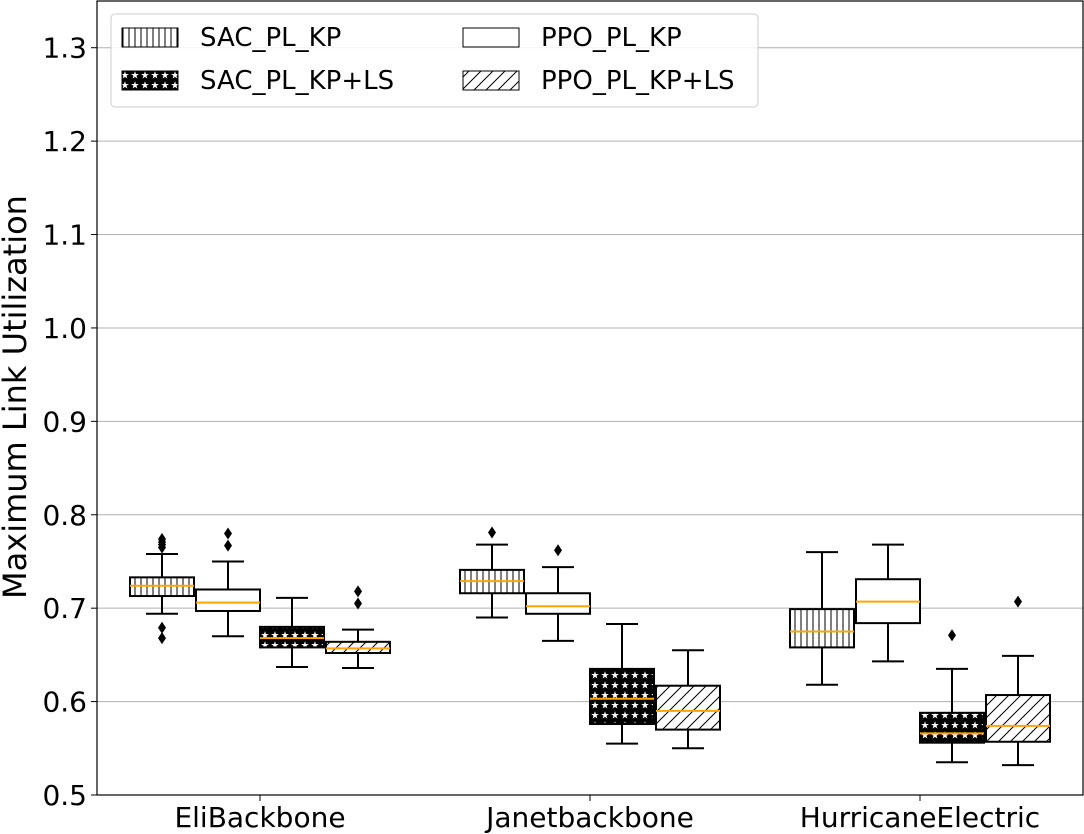 This screenshot has width=1084, height=834. I want to click on y-tick-label: 0.8, so click(64, 515).